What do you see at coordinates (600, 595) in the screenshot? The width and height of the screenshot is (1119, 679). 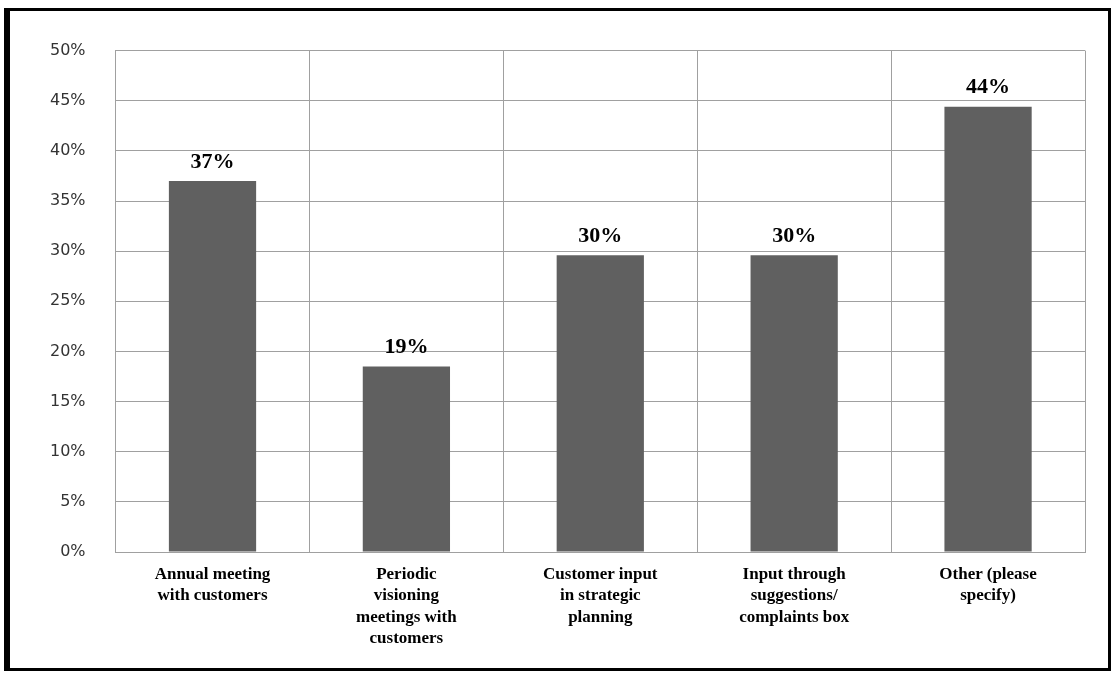 I see `x-tick-label: Customer input in strategic planning` at bounding box center [600, 595].